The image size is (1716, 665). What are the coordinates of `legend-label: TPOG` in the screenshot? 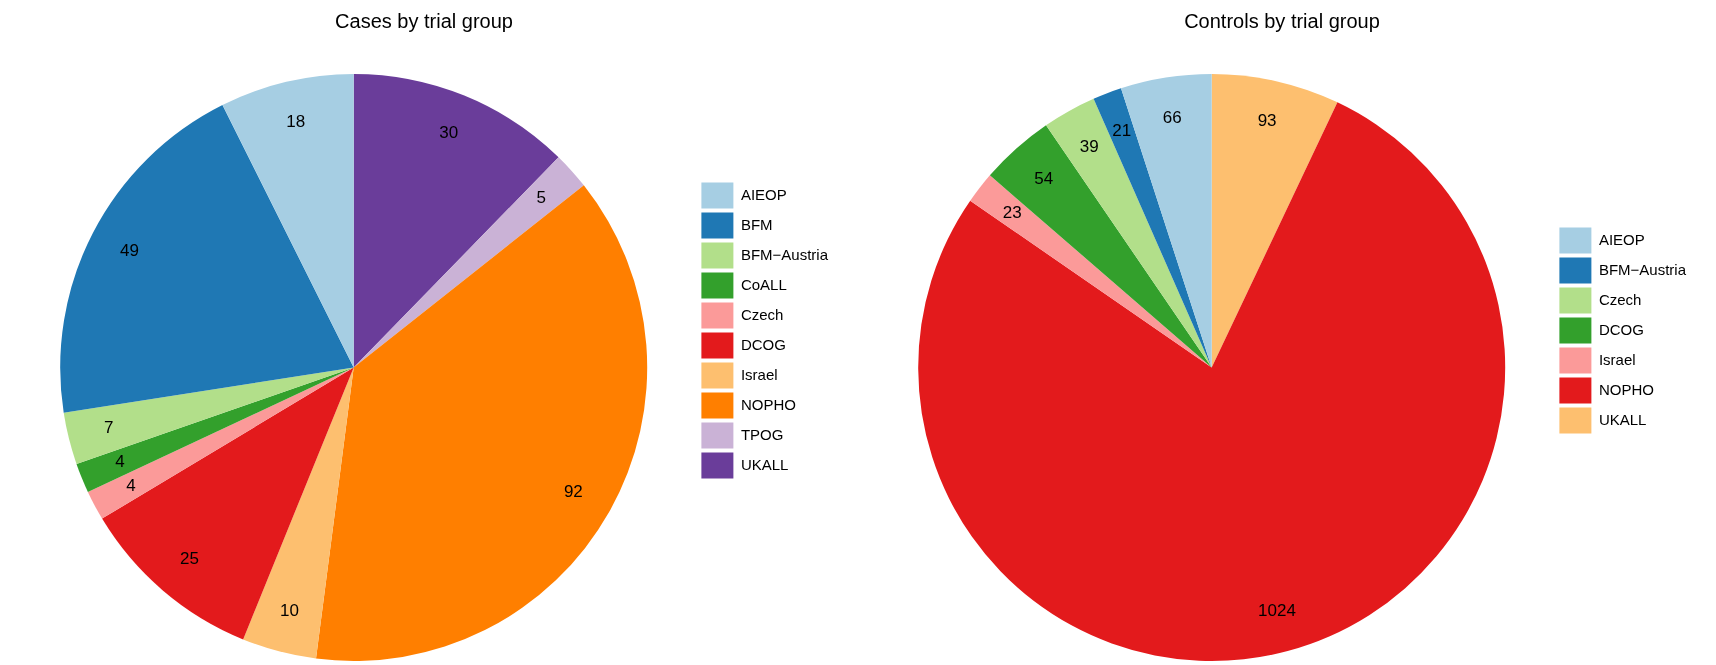 It's located at (762, 434).